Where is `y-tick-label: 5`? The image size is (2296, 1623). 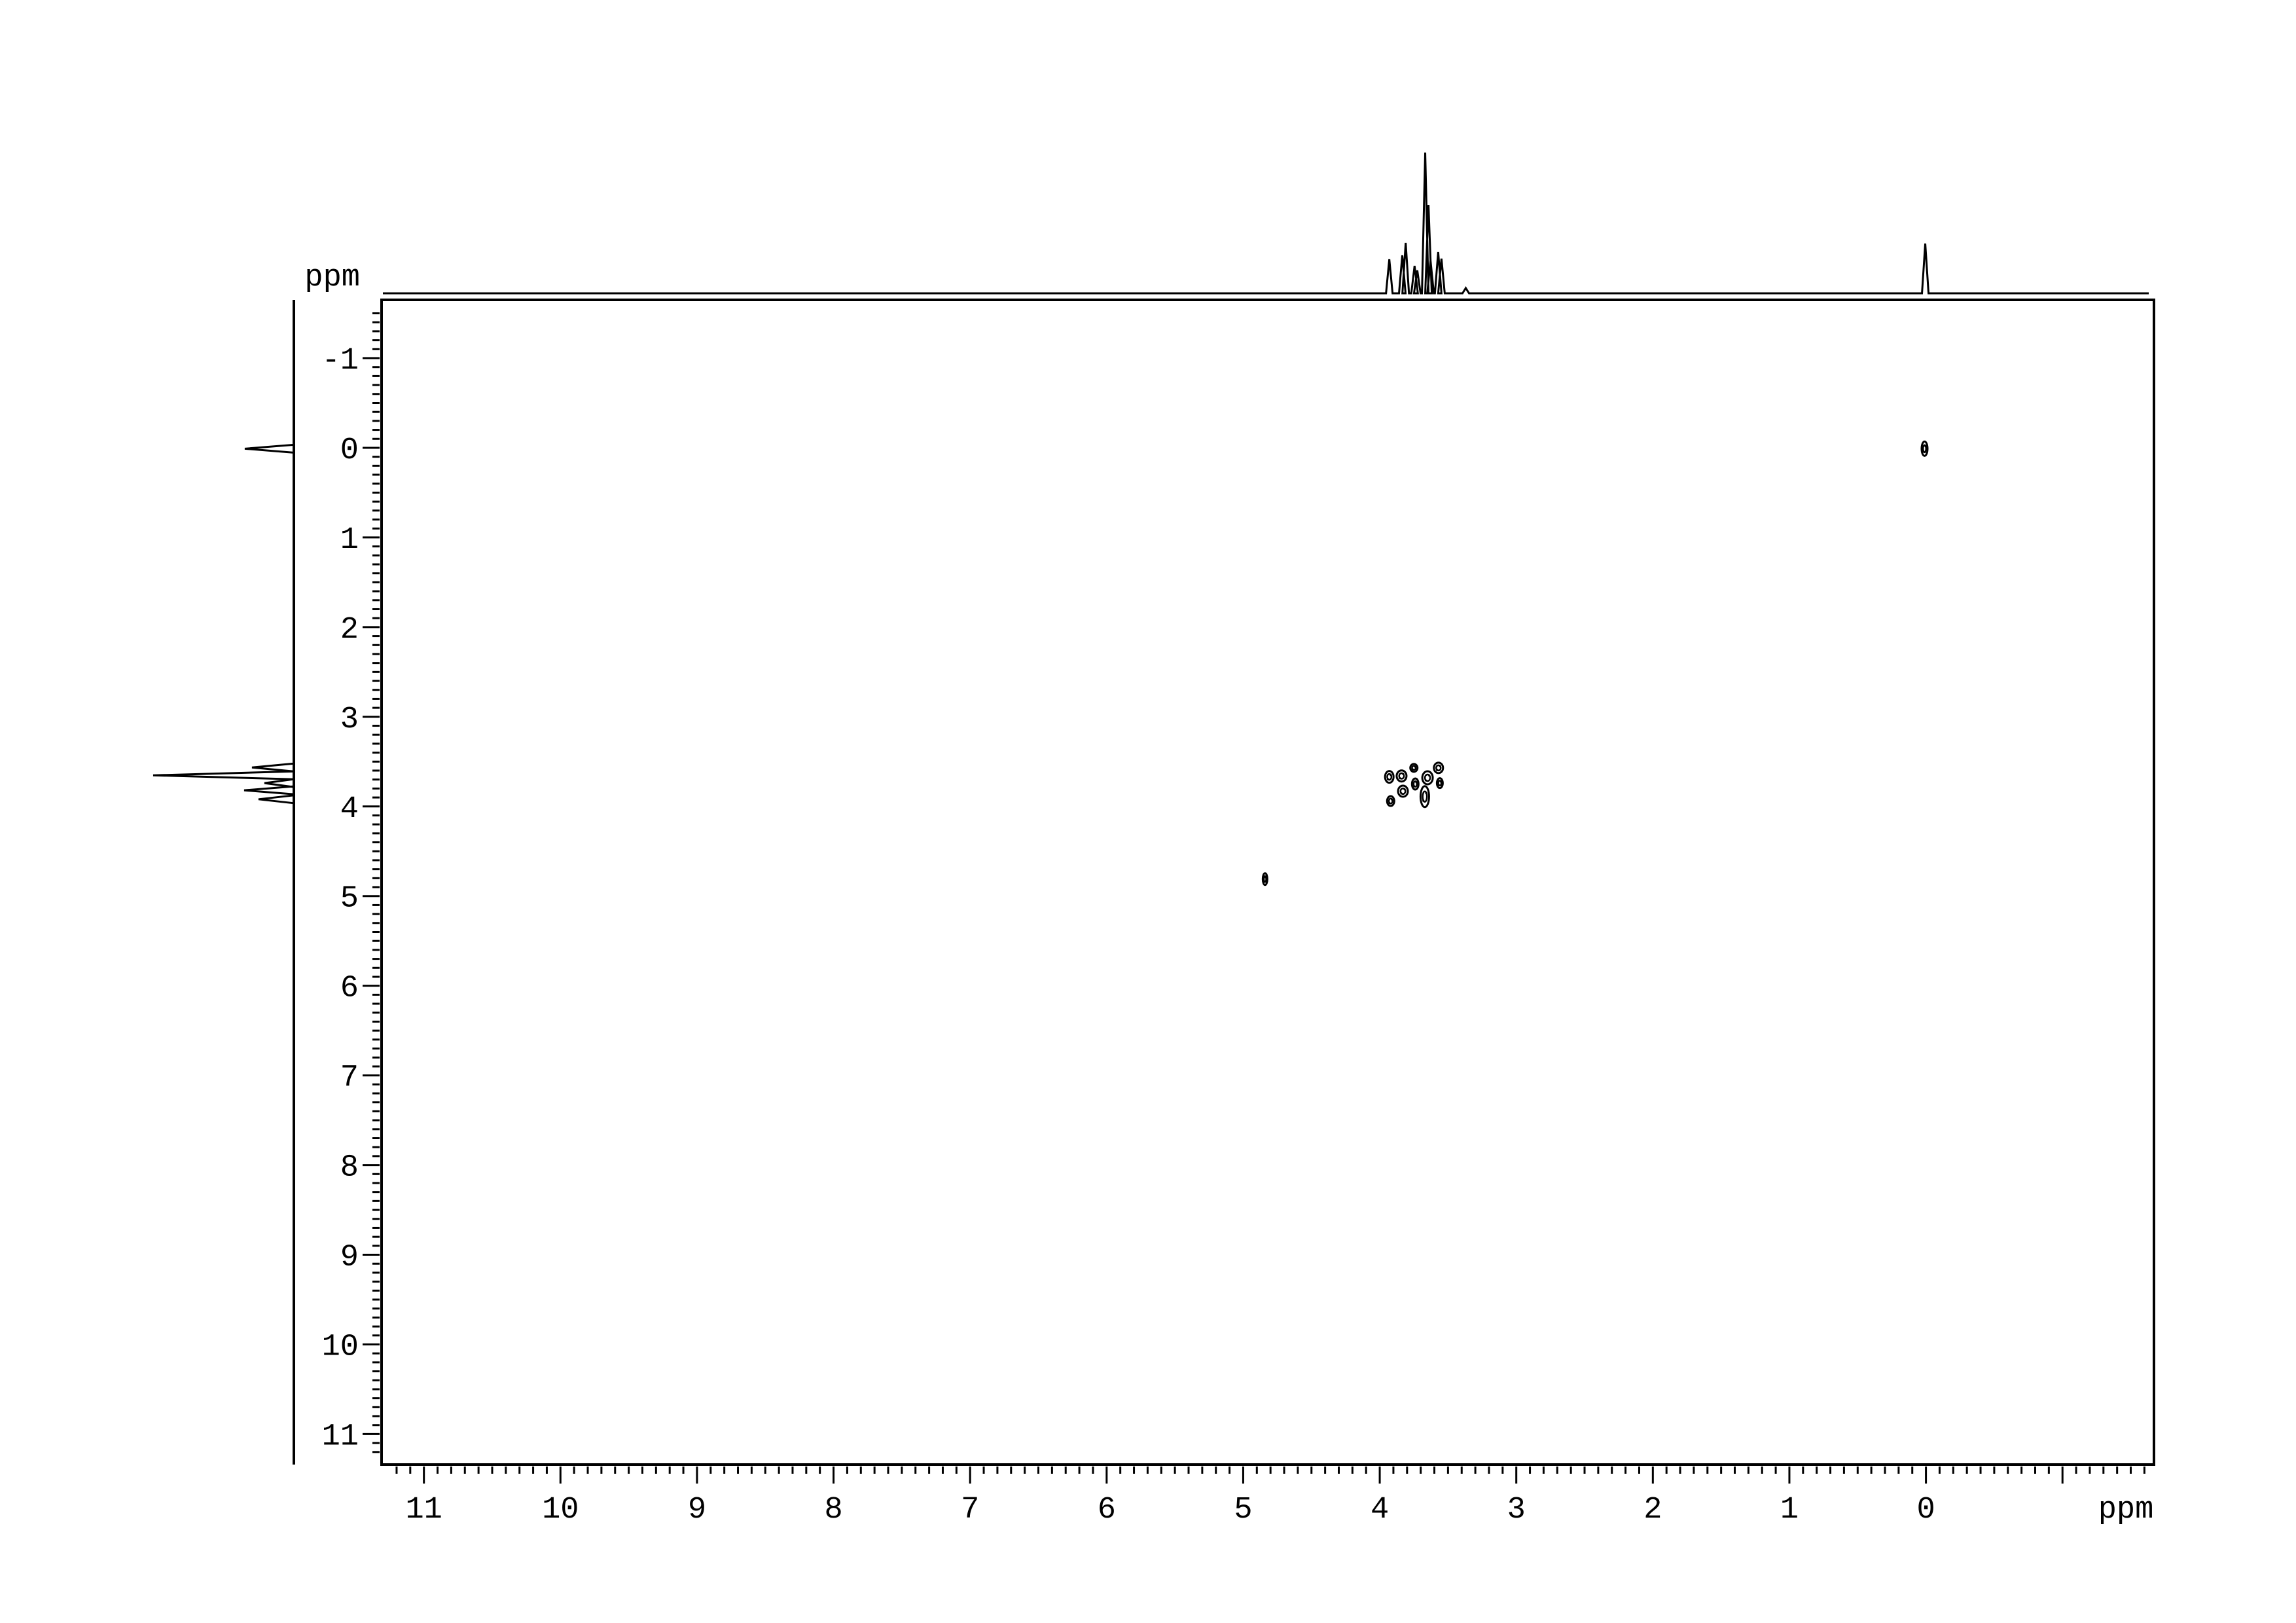
y-tick-label: 5 is located at coordinates (349, 899).